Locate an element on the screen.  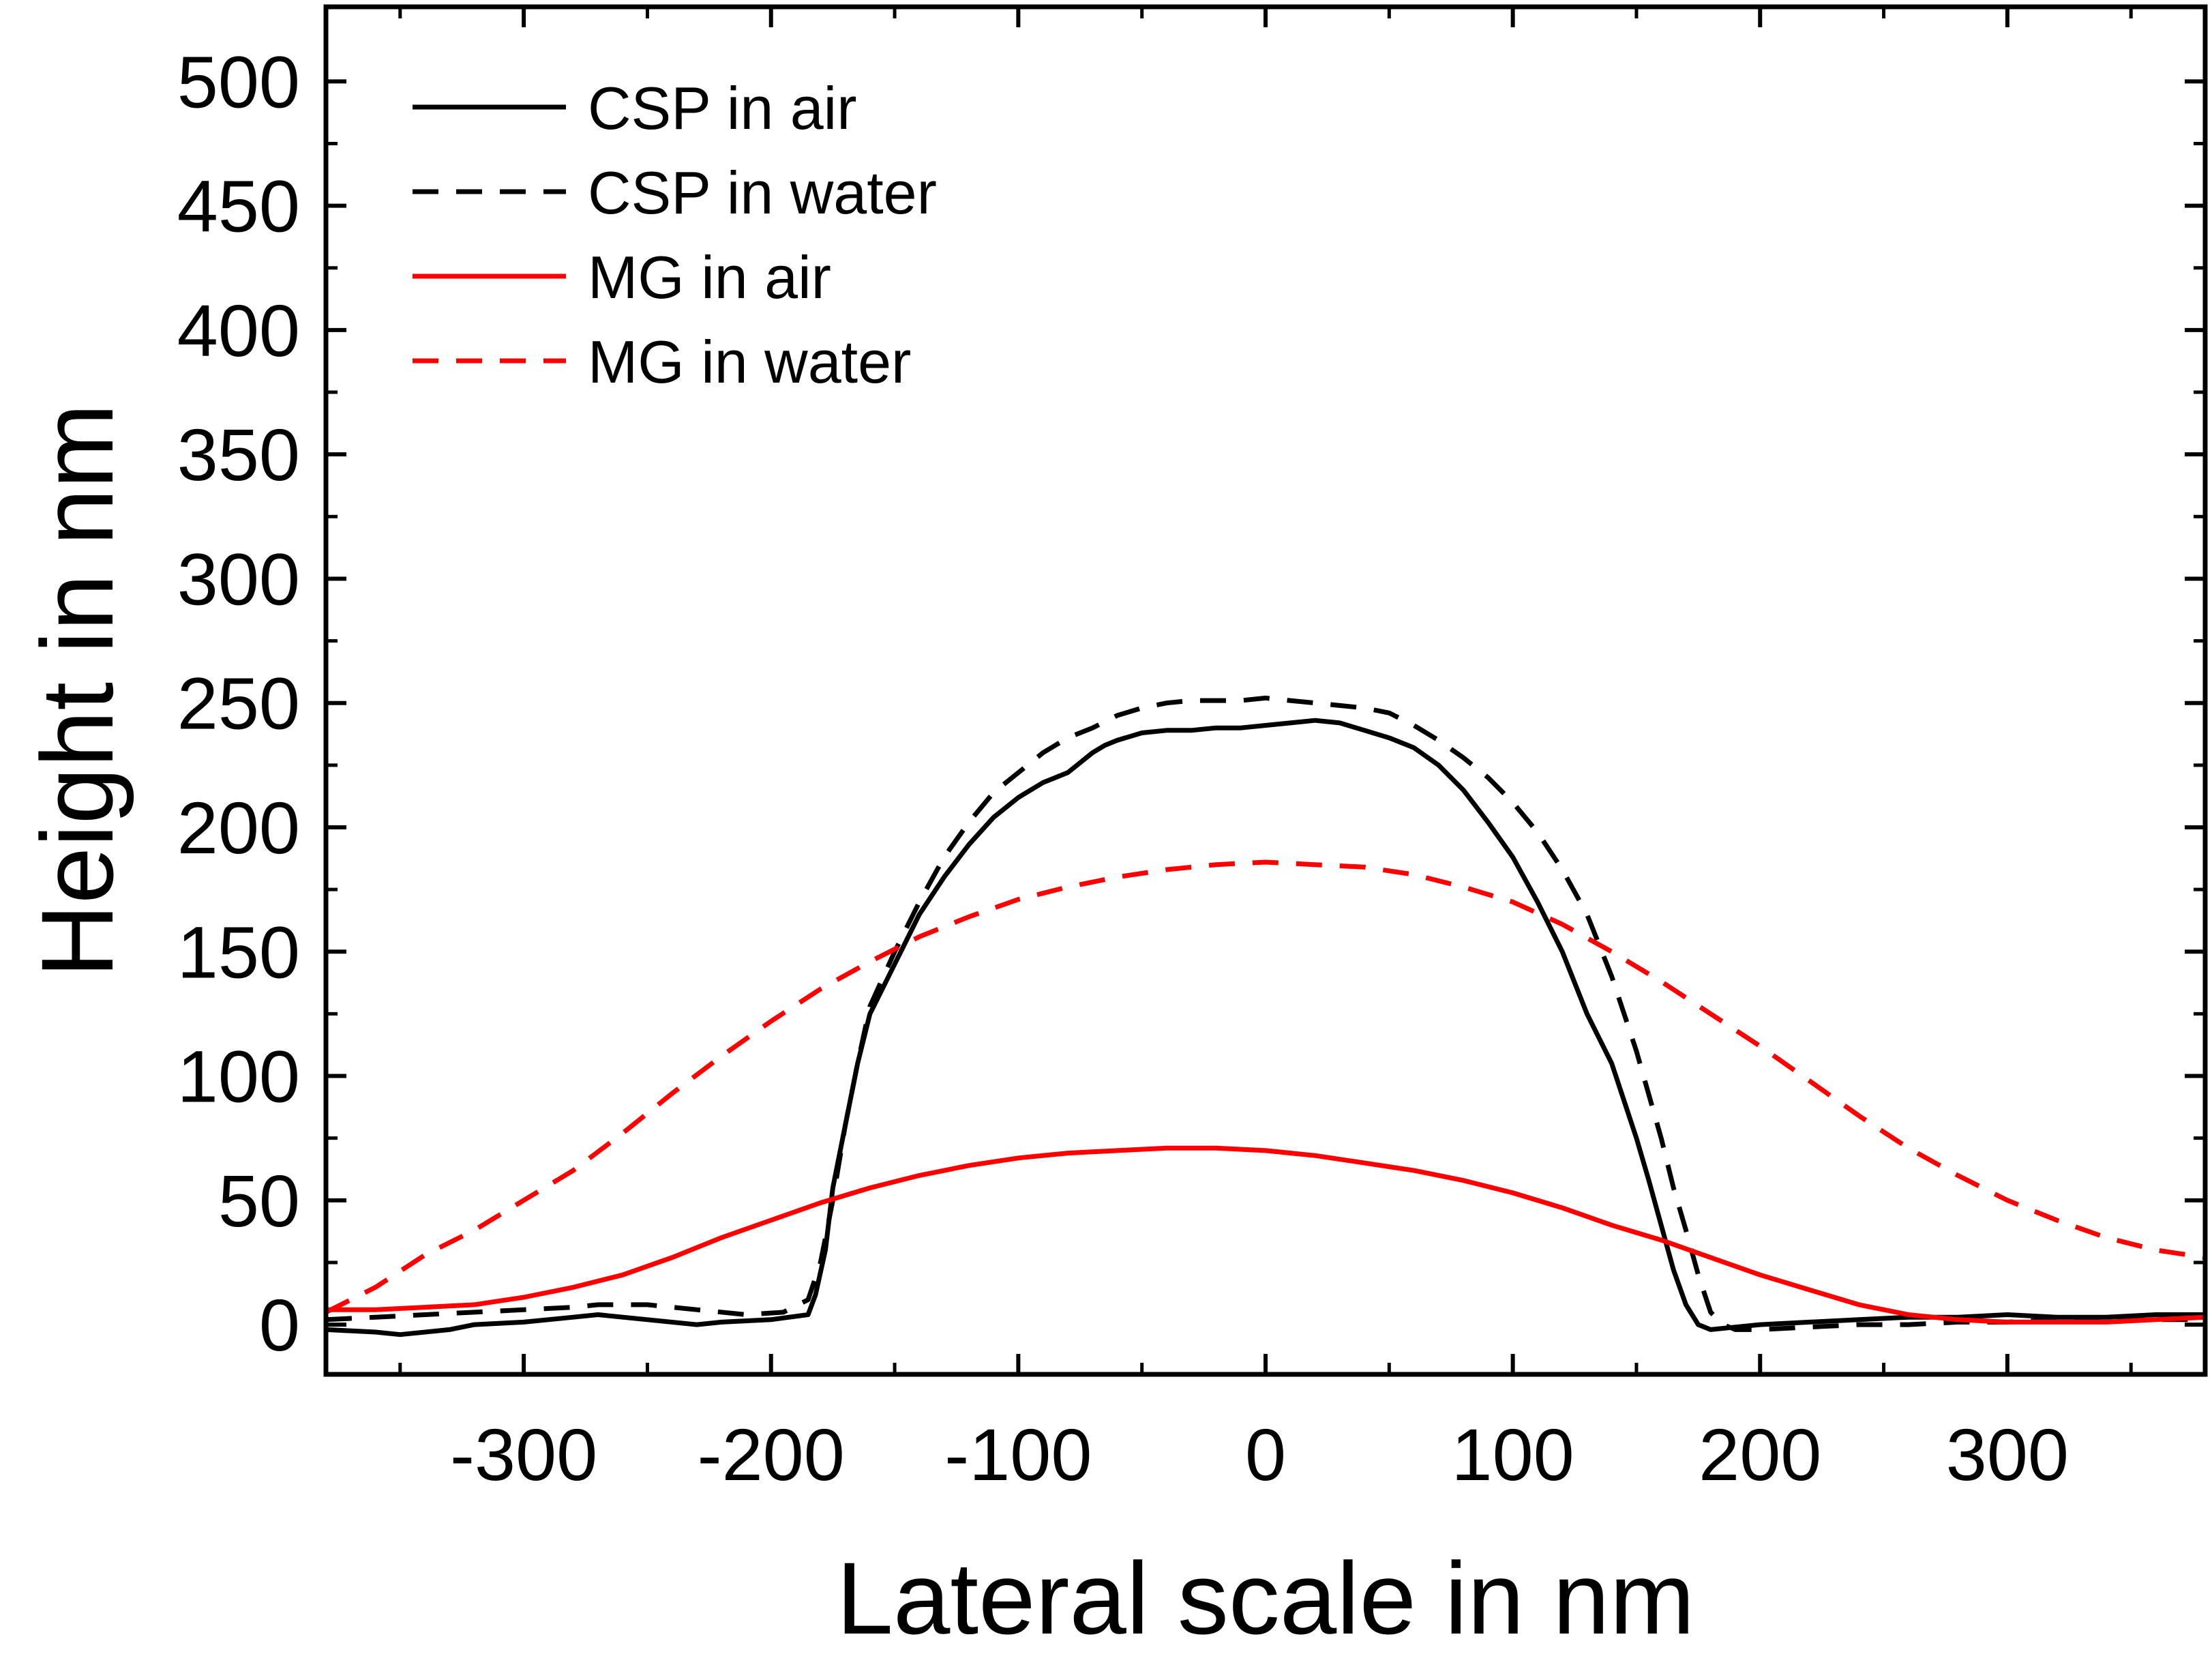
x-tick-label: -100 is located at coordinates (1018, 1455).